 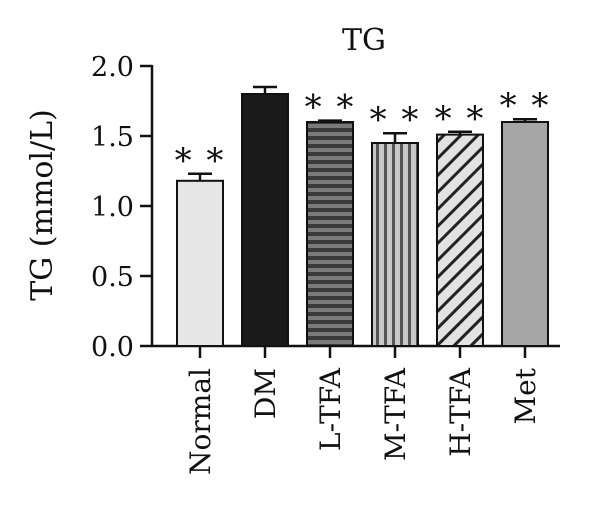 I want to click on y-tick-label: 1.5, so click(x=112, y=137).